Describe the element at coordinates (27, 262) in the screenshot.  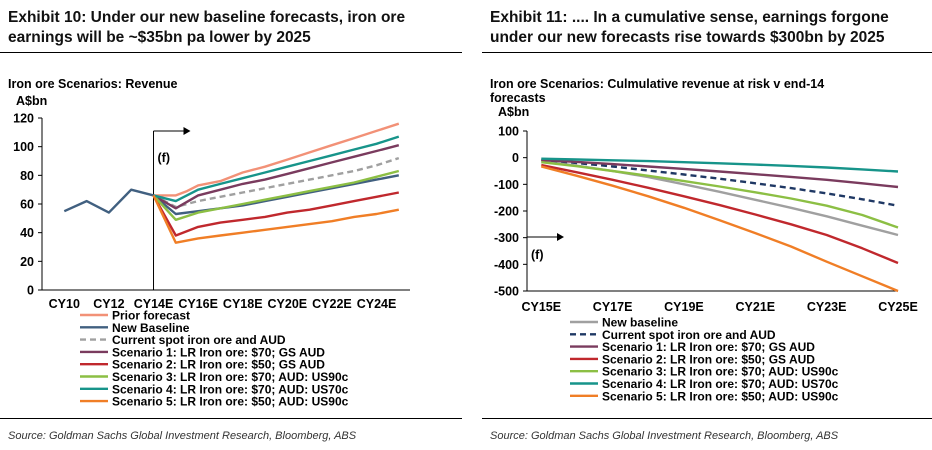
I see `y-tick-label: 20` at that location.